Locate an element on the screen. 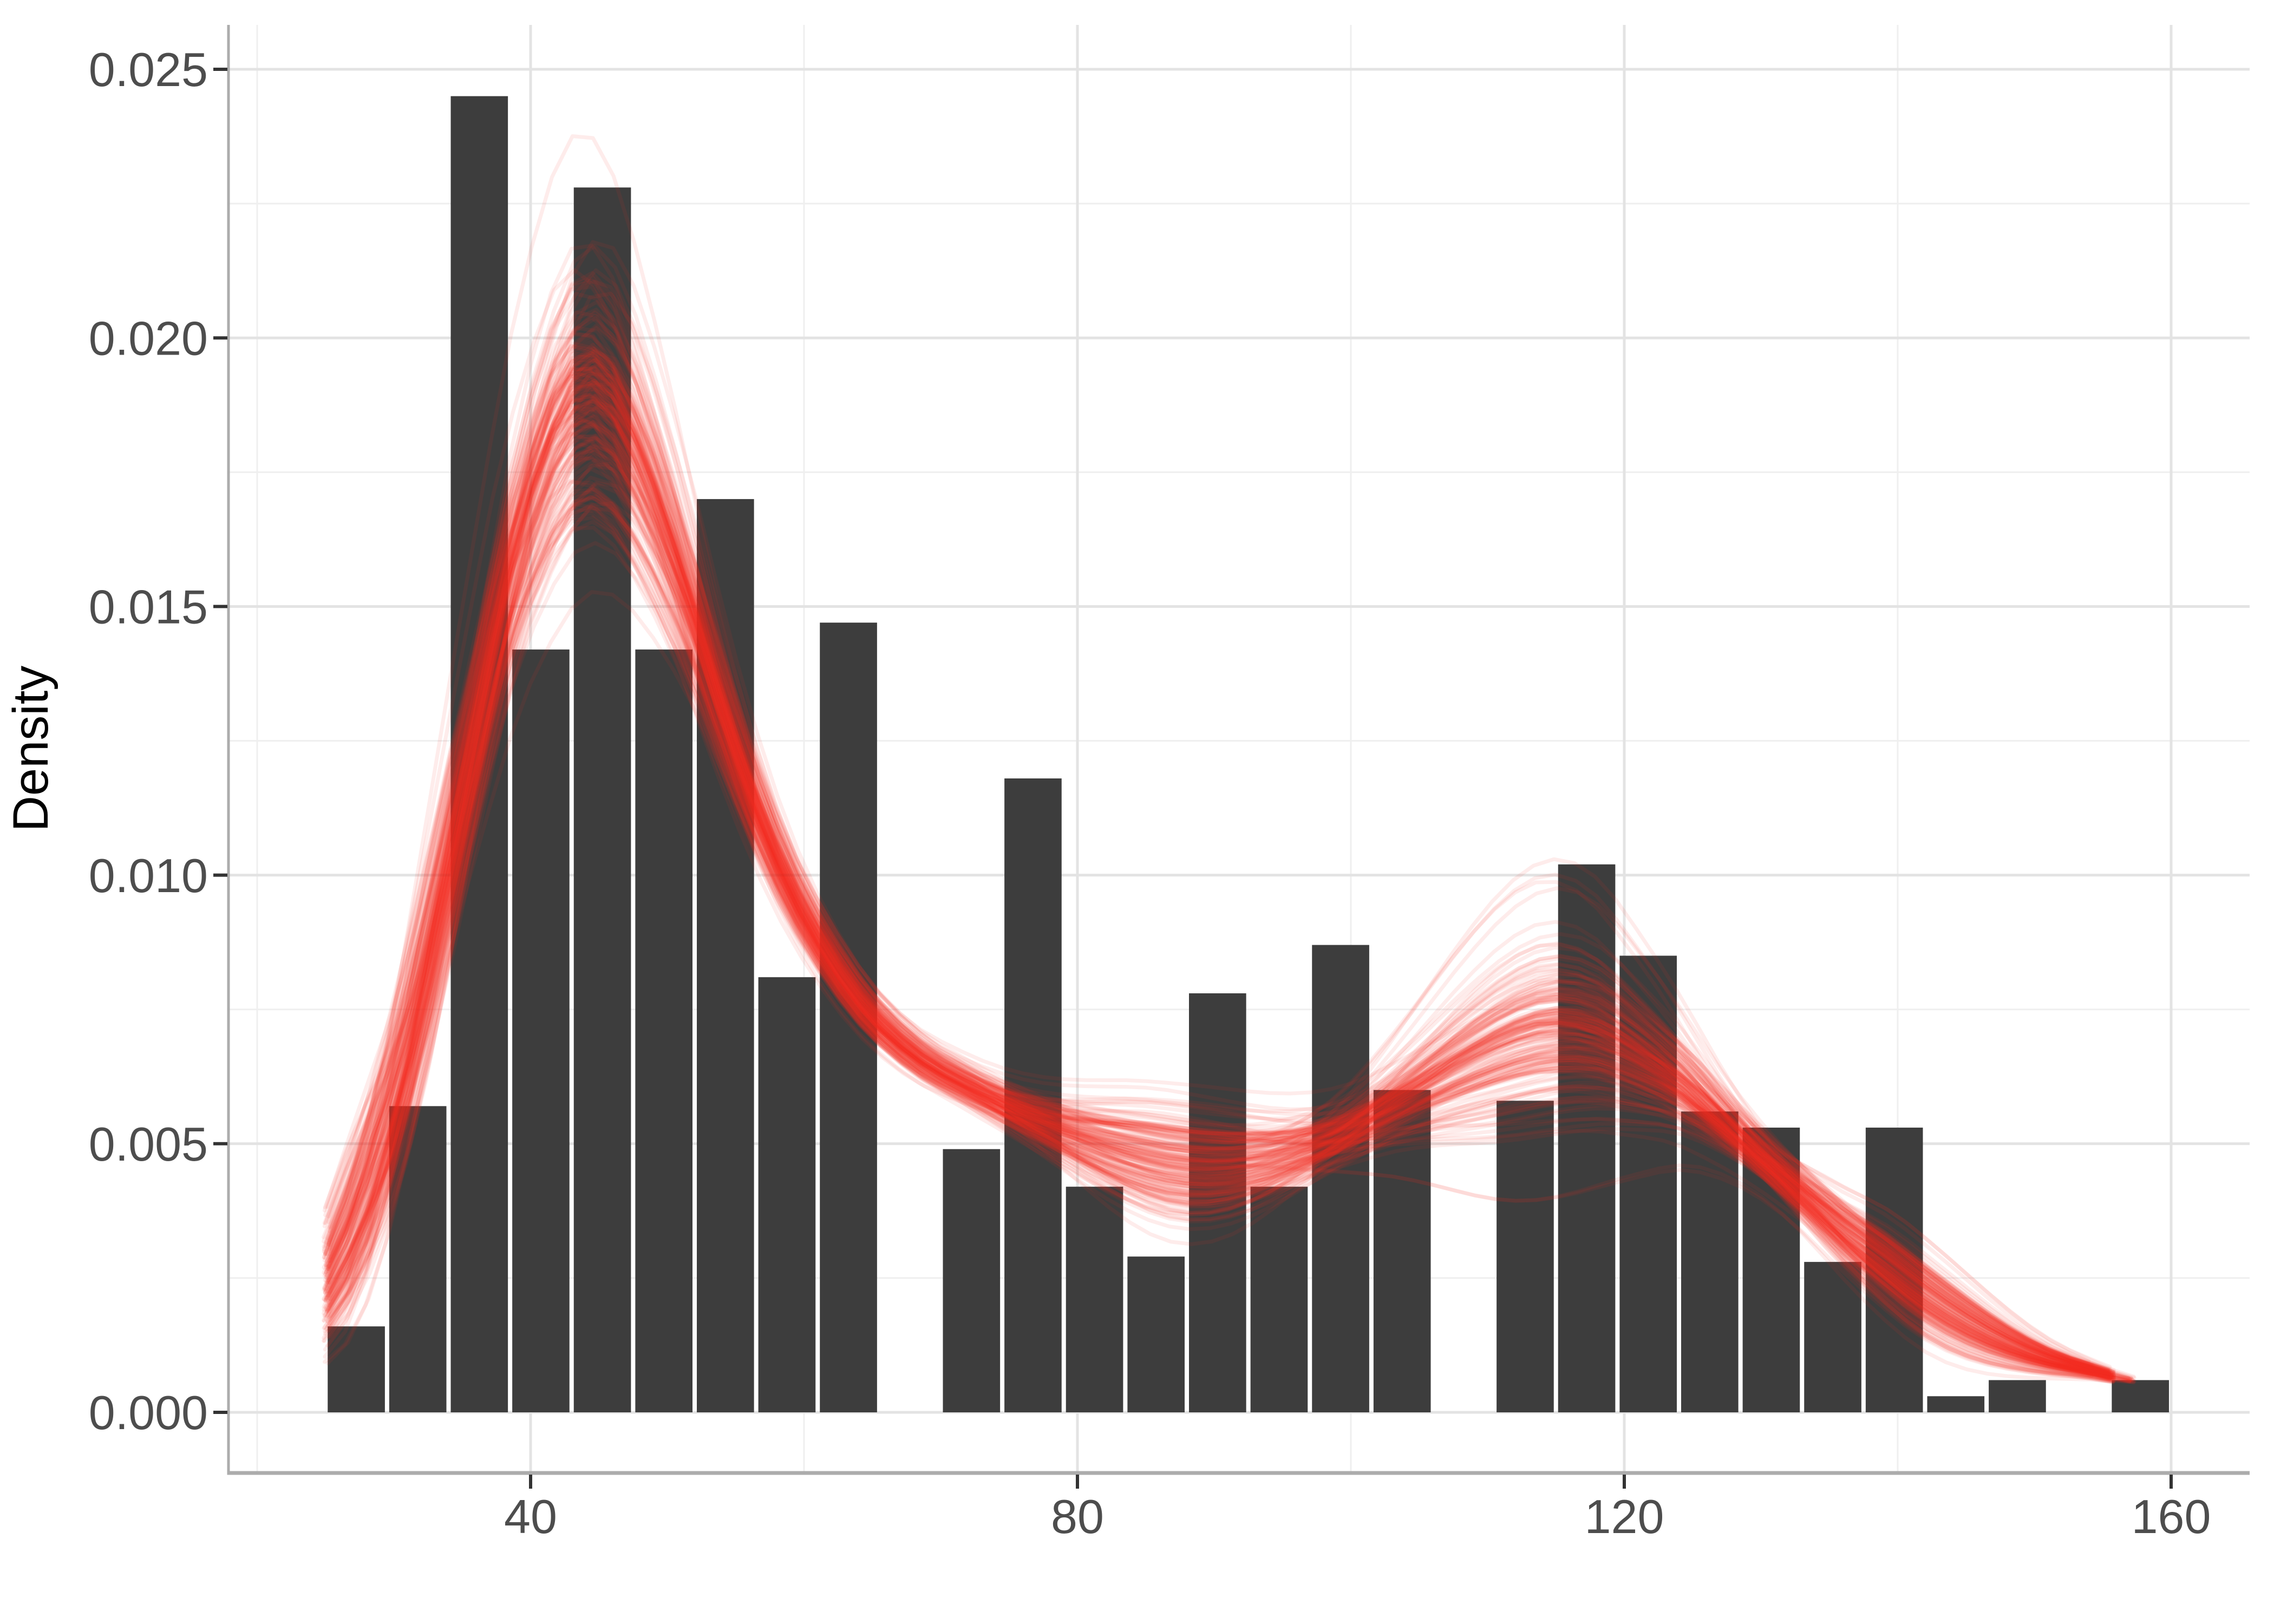  x-tick-label: 120 is located at coordinates (1625, 1516).